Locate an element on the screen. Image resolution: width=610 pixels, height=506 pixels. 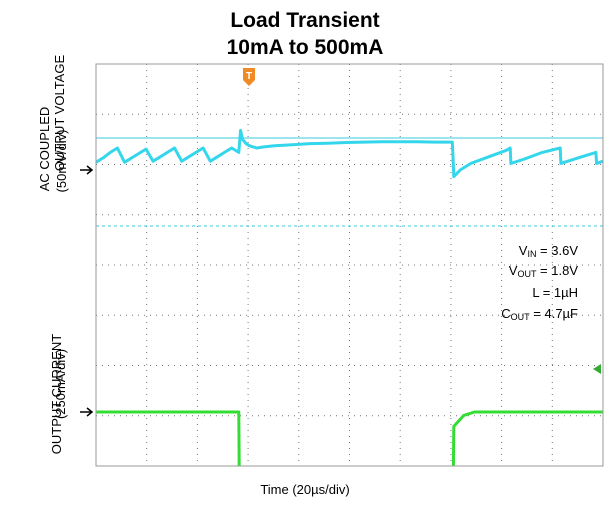
reference-lines is located at coordinates (349, 182).